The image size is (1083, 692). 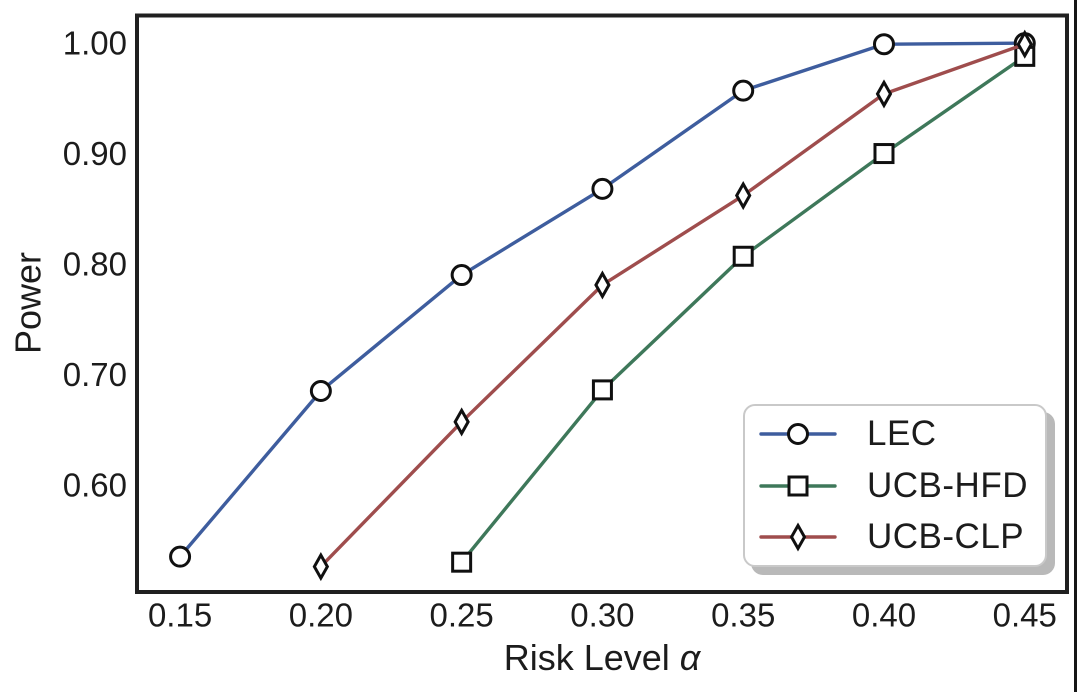 I want to click on legend-label-lec: LEC, so click(x=902, y=433).